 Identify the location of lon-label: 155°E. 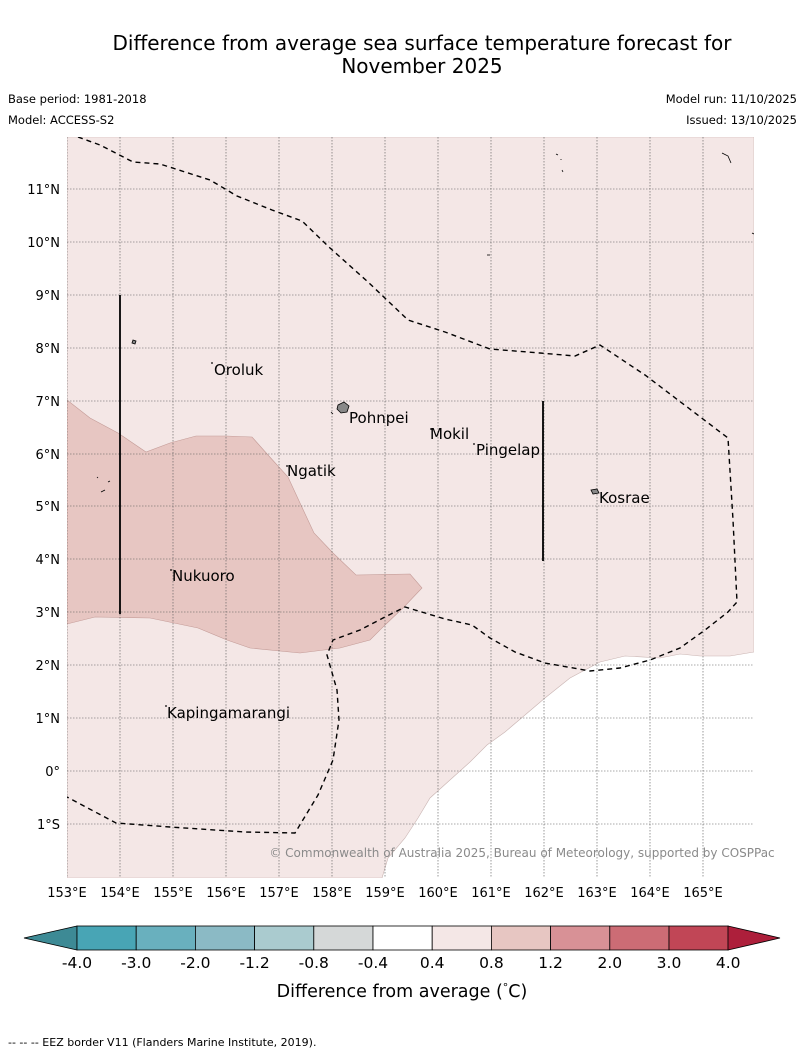
(173, 893).